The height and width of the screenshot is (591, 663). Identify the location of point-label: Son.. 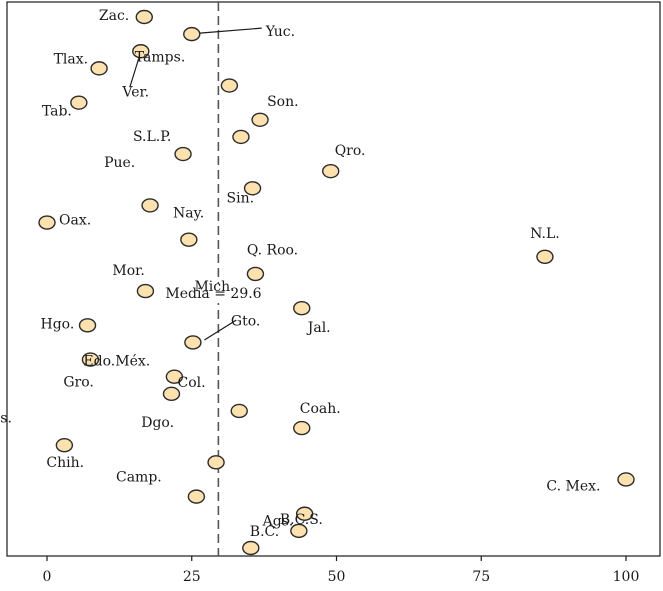
(283, 102).